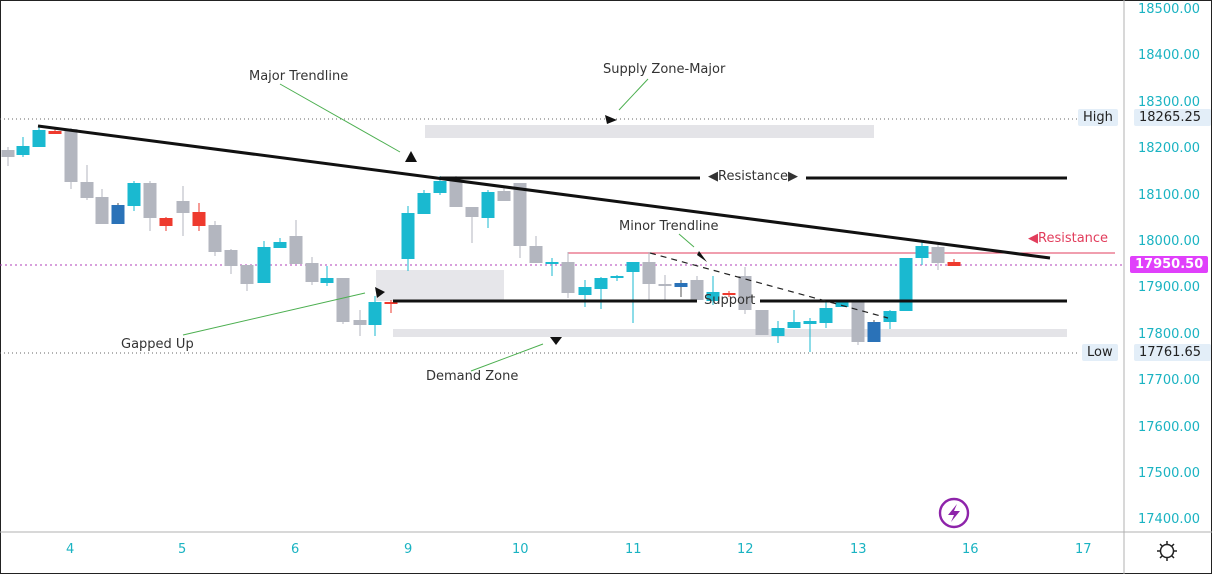 The width and height of the screenshot is (1212, 574). I want to click on time-tick-label: 9, so click(408, 549).